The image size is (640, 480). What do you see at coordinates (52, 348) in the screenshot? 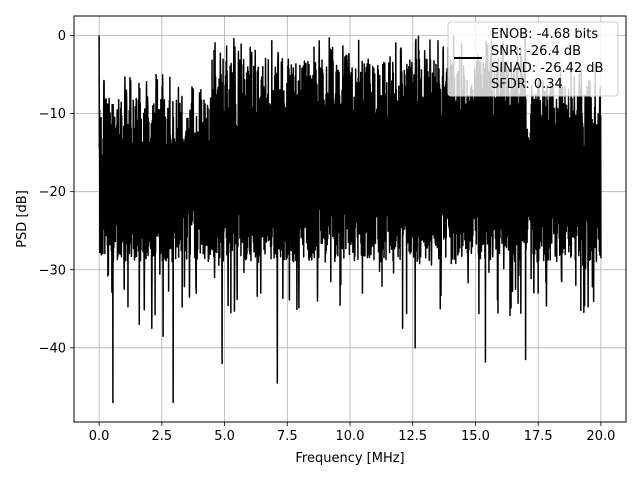
I see `y-tick-label: −40` at bounding box center [52, 348].